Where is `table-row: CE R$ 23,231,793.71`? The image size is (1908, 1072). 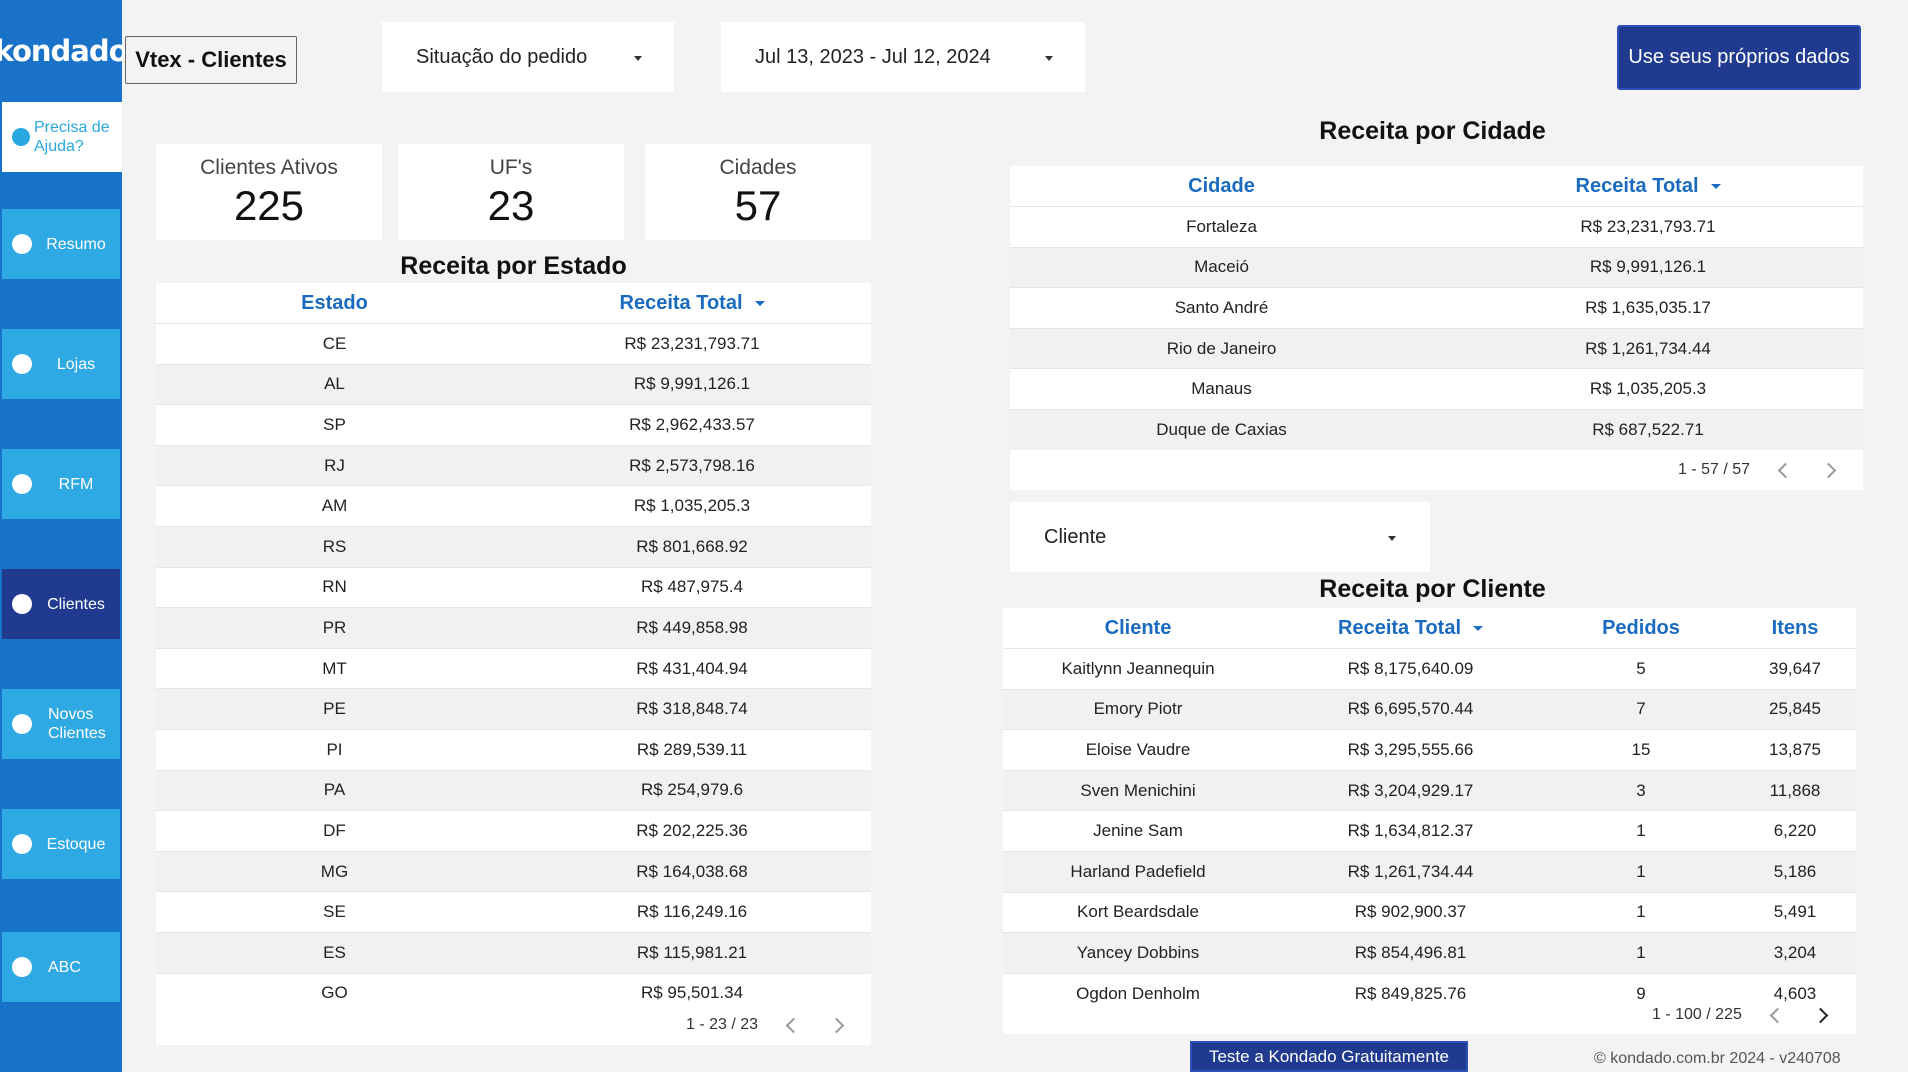
table-row: CE R$ 23,231,793.71 is located at coordinates (513, 343).